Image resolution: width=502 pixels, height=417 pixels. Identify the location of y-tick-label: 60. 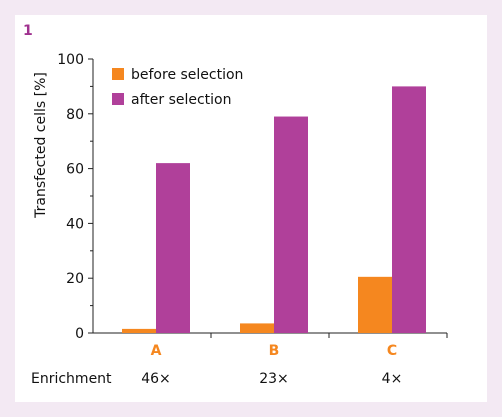
(75, 170).